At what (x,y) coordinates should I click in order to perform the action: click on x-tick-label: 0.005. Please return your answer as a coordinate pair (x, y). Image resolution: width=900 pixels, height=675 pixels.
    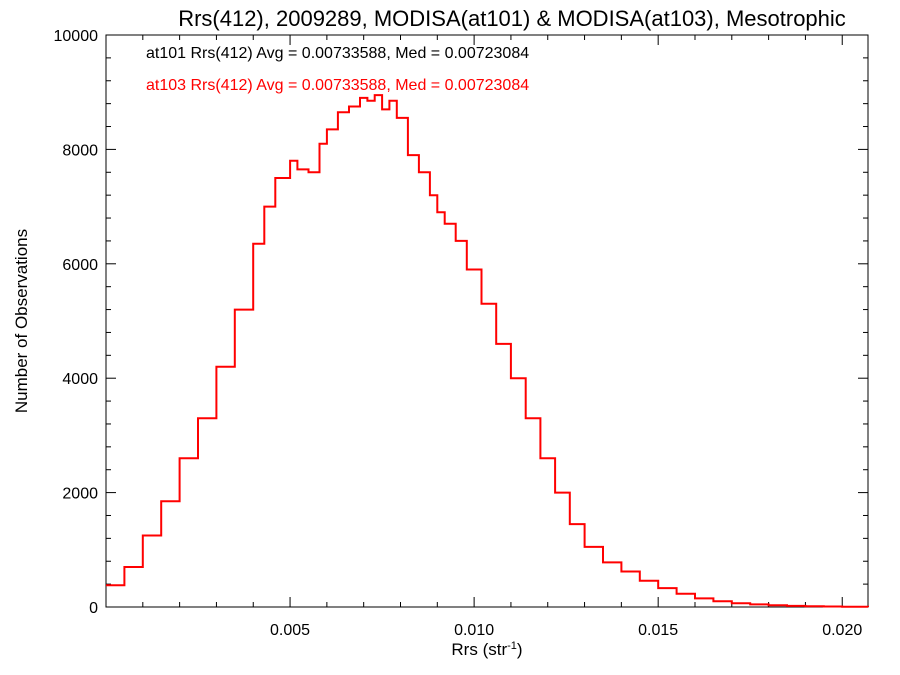
    Looking at the image, I should click on (290, 630).